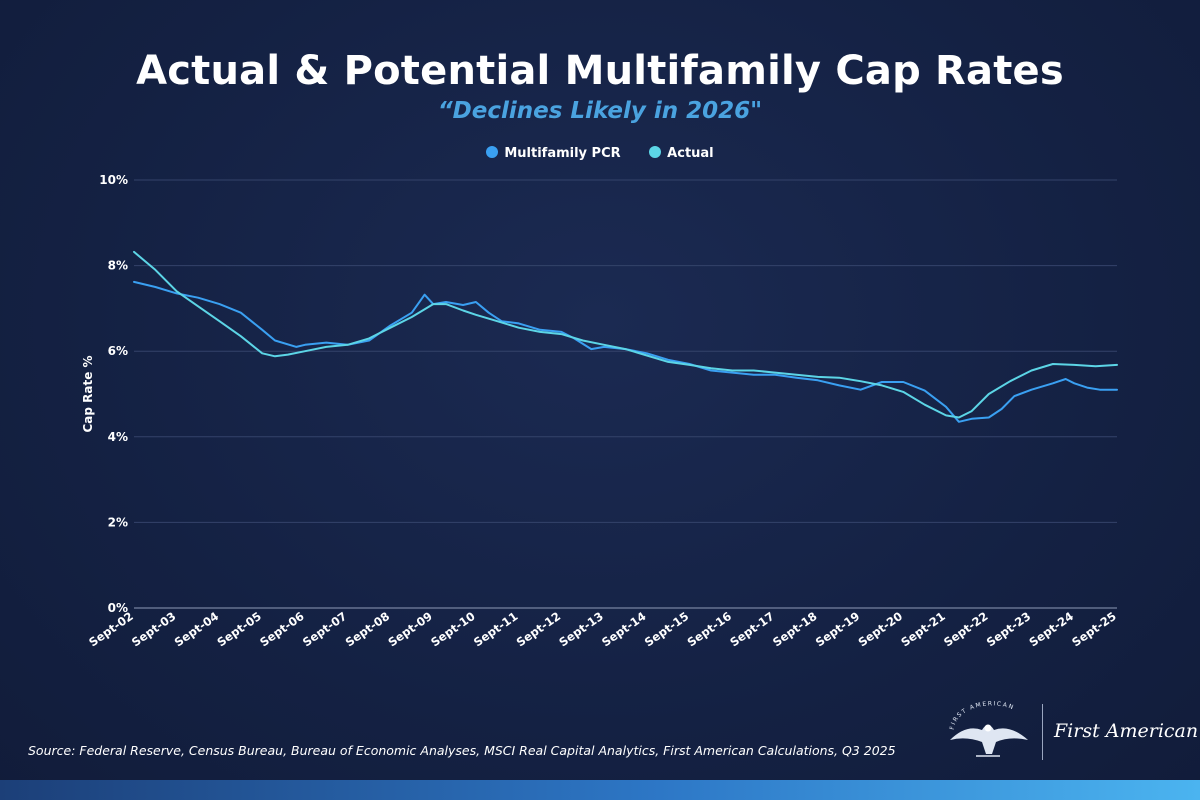 The width and height of the screenshot is (1200, 800). Describe the element at coordinates (110, 629) in the screenshot. I see `x-tick-label: Sept-02` at that location.